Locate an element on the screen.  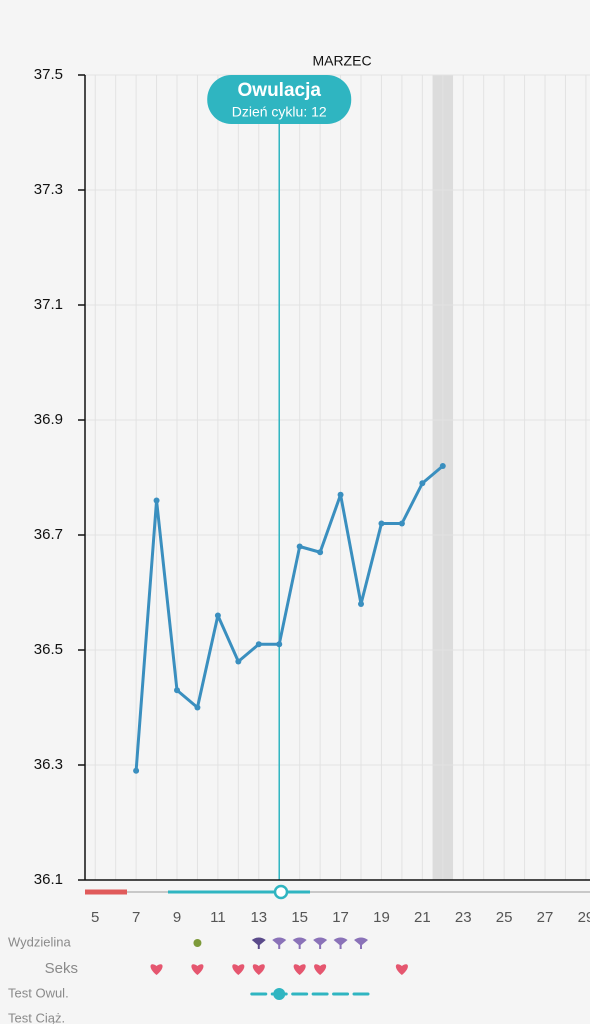
tracker-label: Test Ciąż. is located at coordinates (36, 1017).